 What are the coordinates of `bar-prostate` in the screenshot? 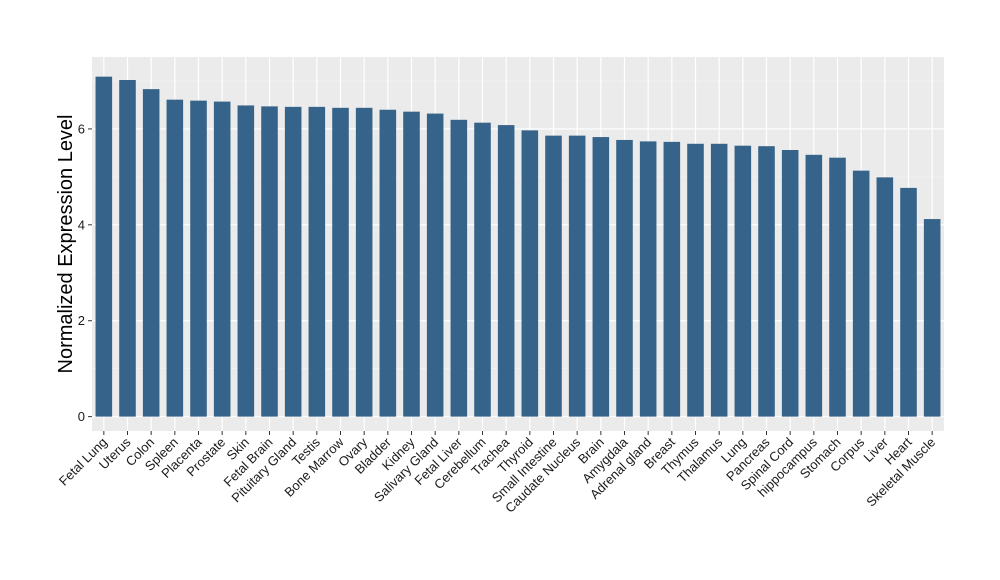 It's located at (222, 259).